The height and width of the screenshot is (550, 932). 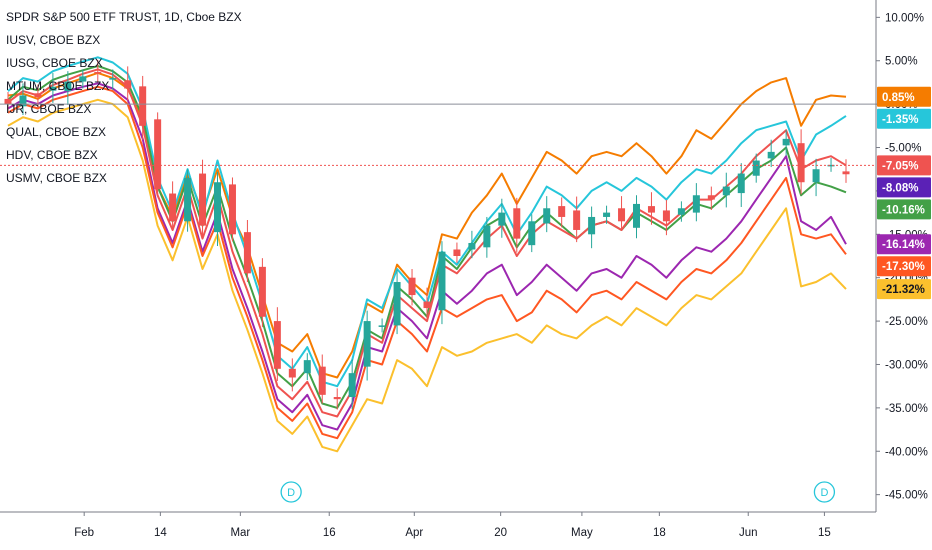 I want to click on legend-item-usmv: USMV, CBOE BZX, so click(x=56, y=178).